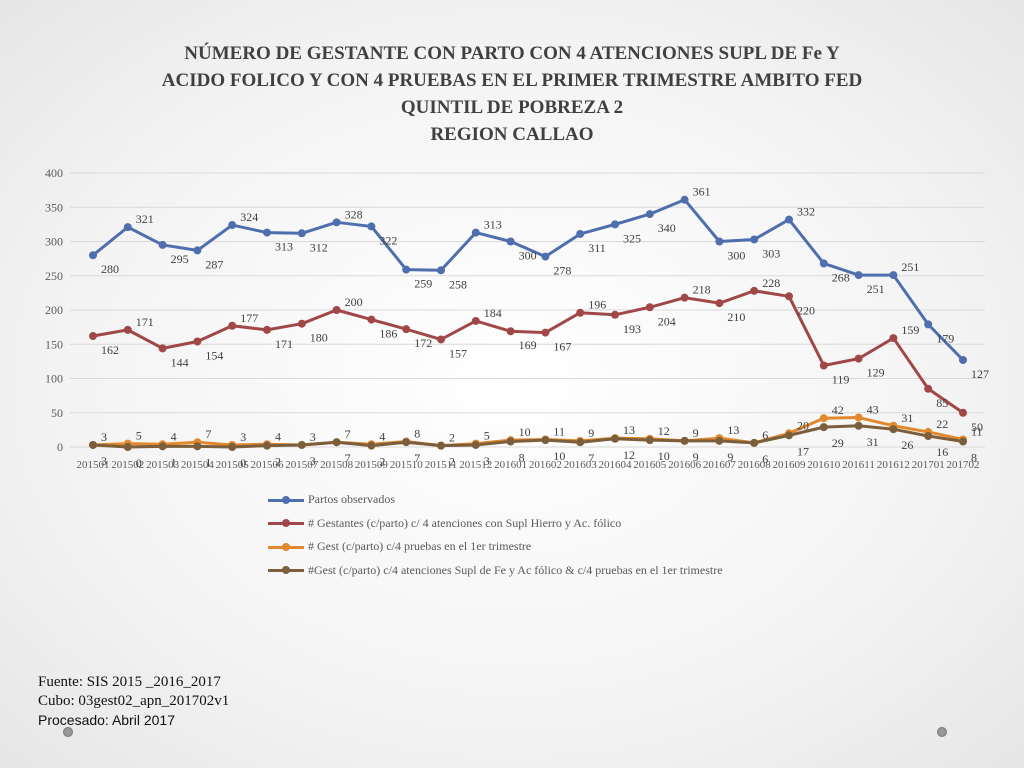  What do you see at coordinates (528, 345) in the screenshot?
I see `series-2-label-201601: 169` at bounding box center [528, 345].